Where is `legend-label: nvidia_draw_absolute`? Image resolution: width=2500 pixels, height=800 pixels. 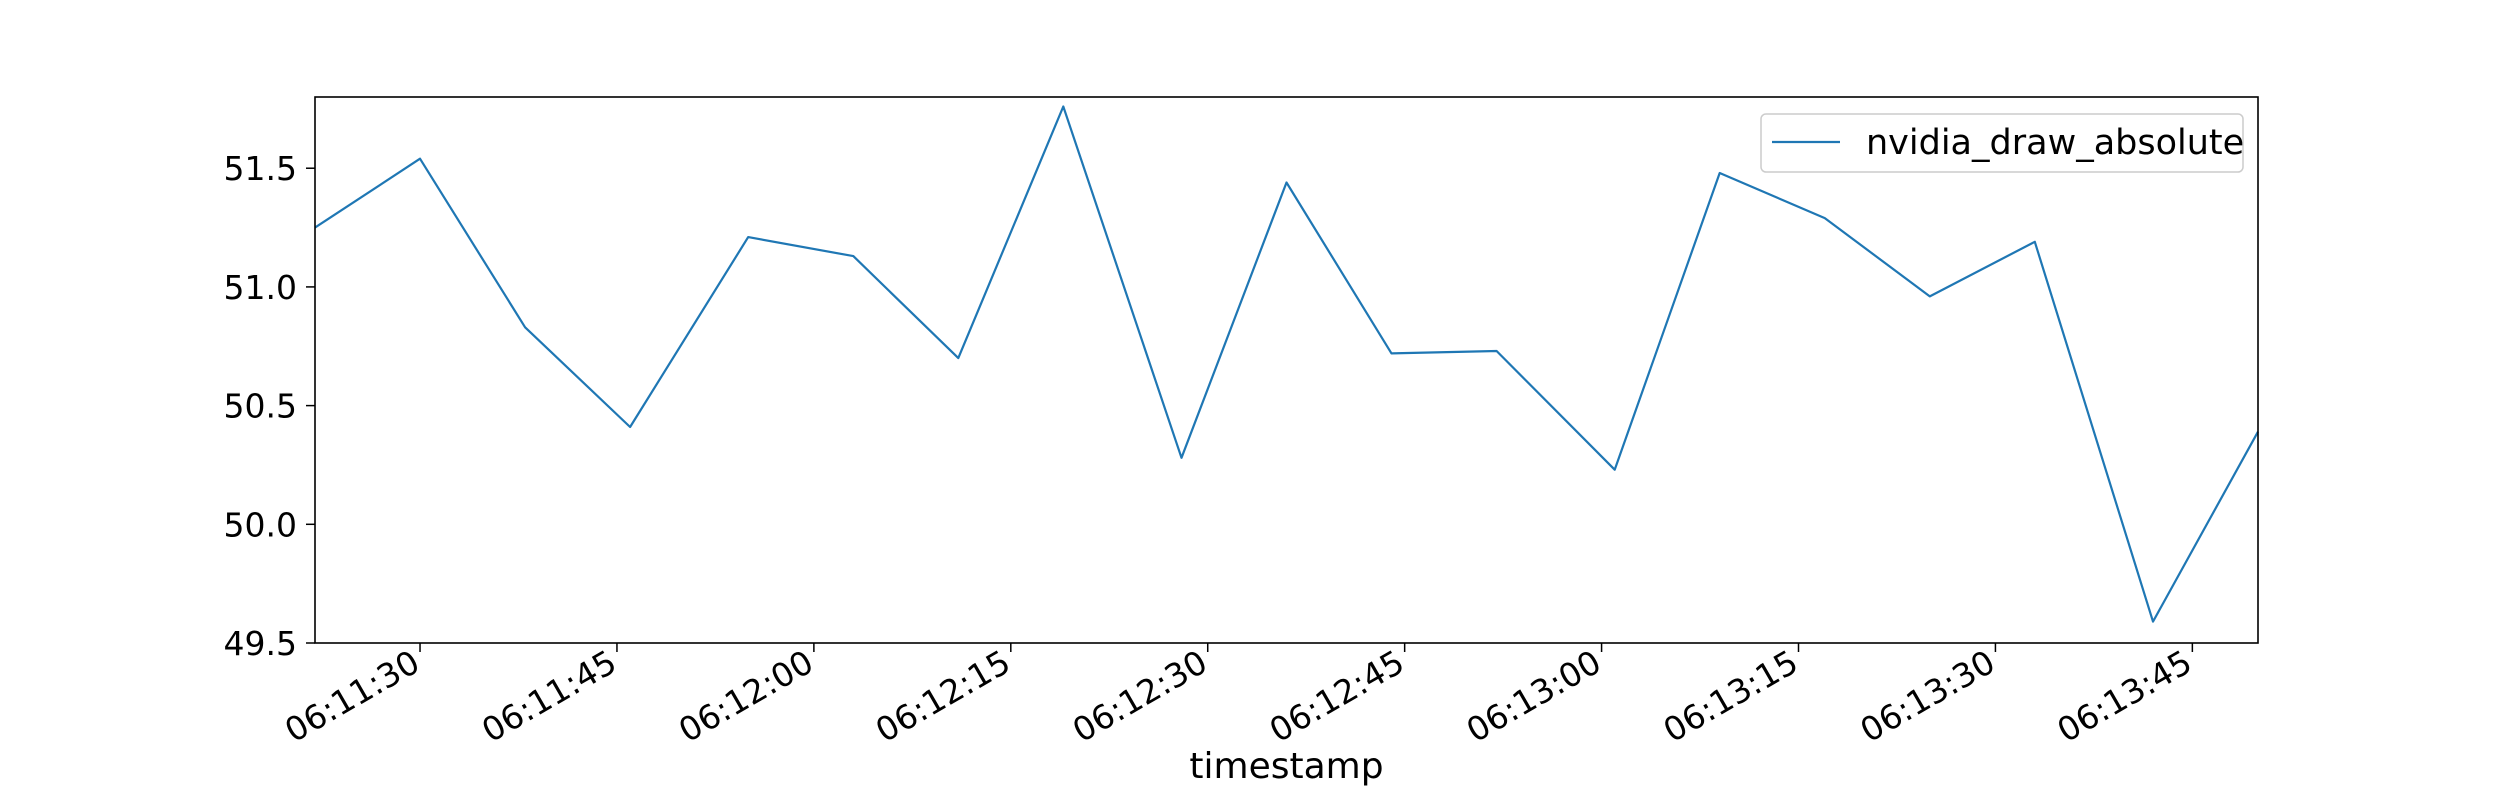 legend-label: nvidia_draw_absolute is located at coordinates (2055, 143).